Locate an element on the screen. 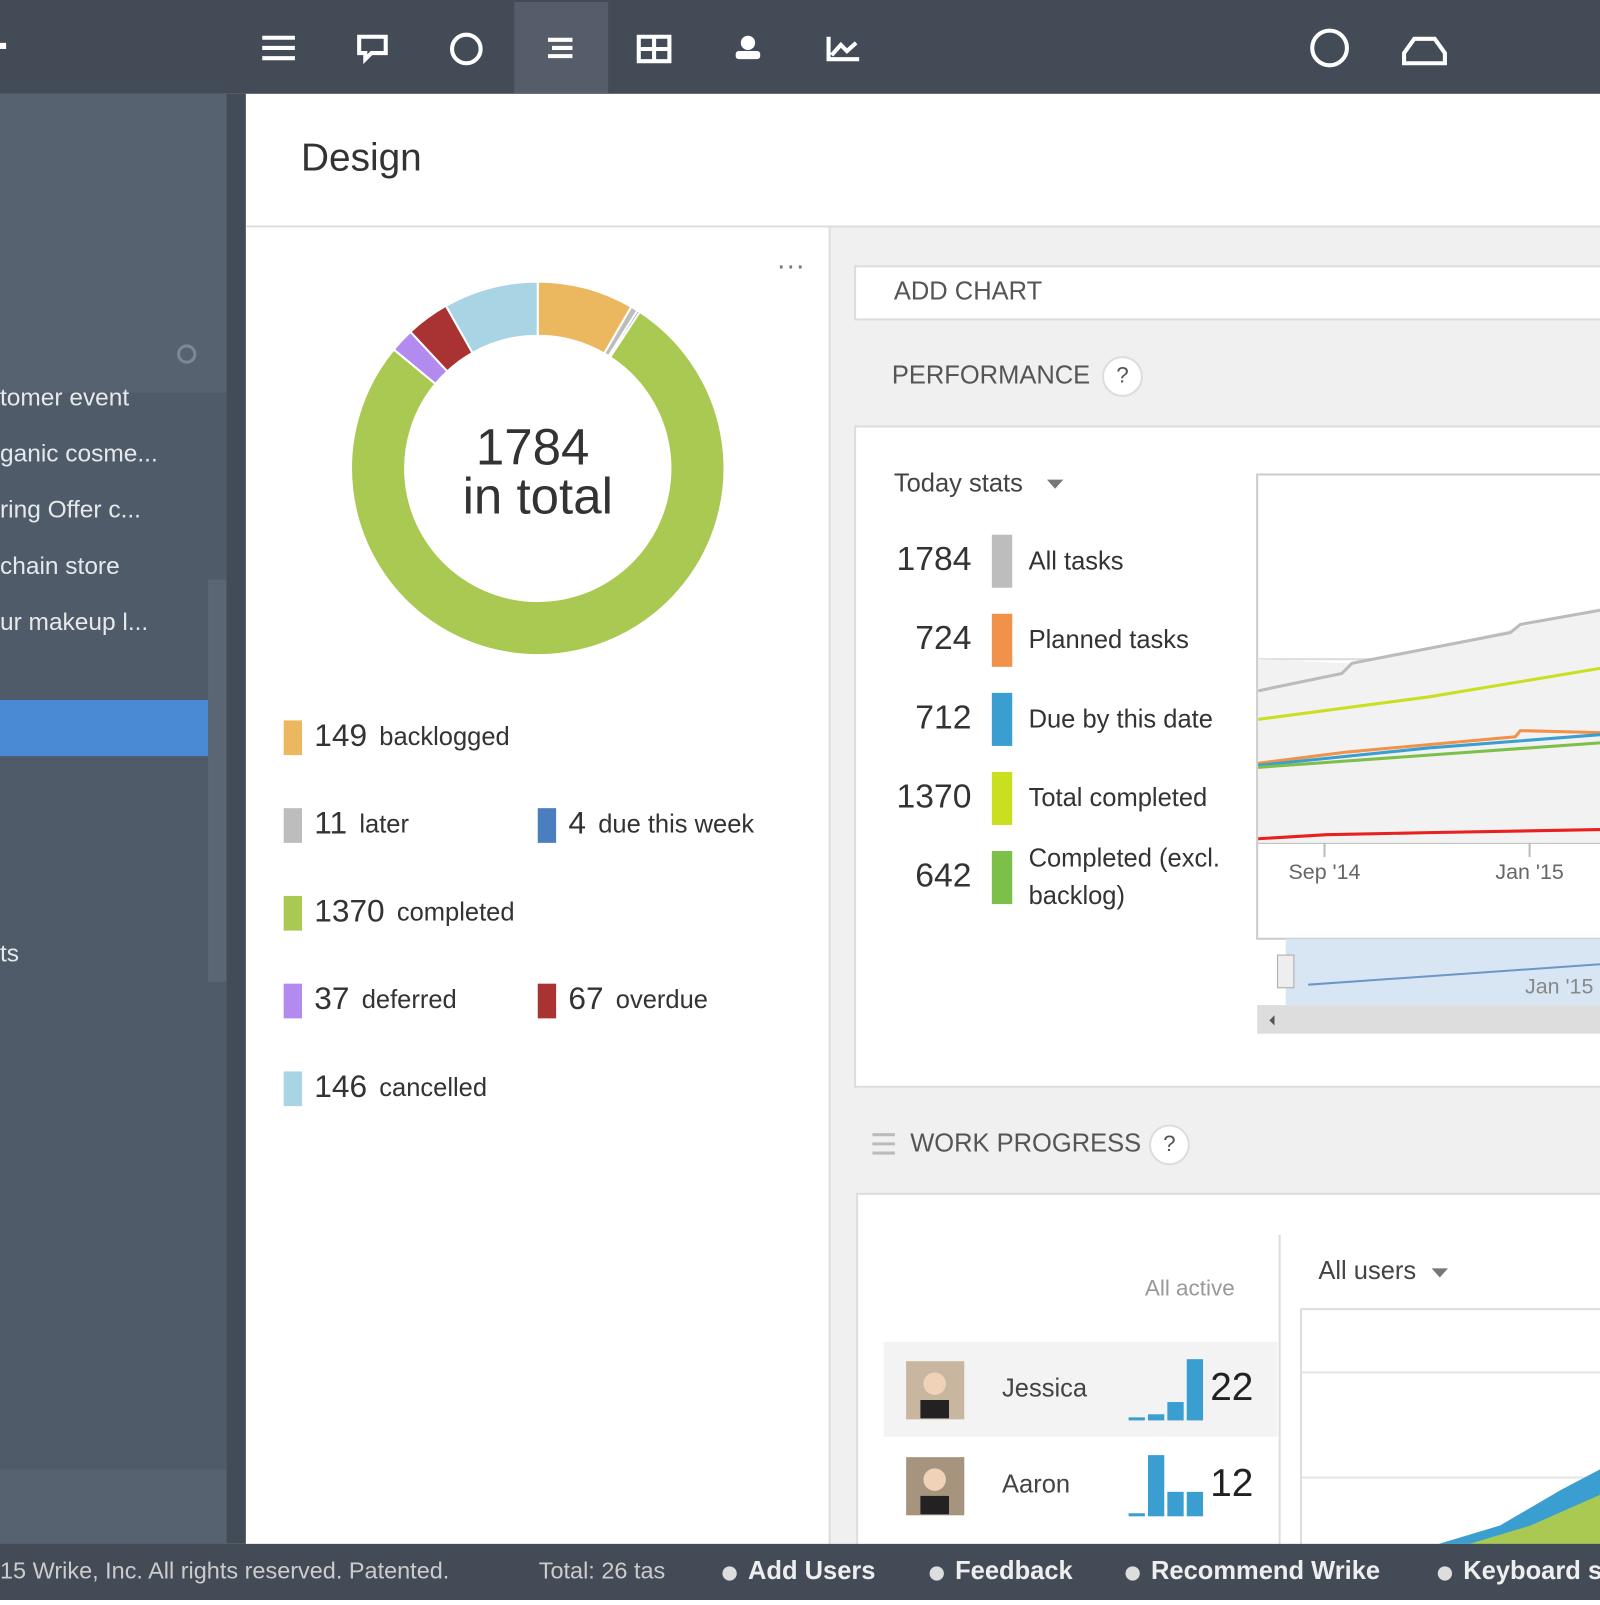 This screenshot has height=1605, width=1600. trend-completed-excl is located at coordinates (1429, 755).